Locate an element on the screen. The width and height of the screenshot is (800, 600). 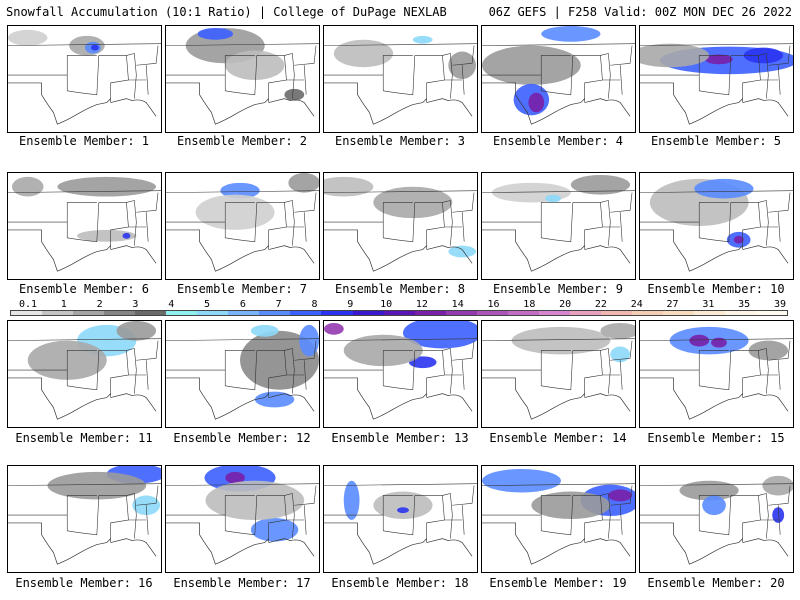
legend-tick-label: 14 is located at coordinates (457, 304).